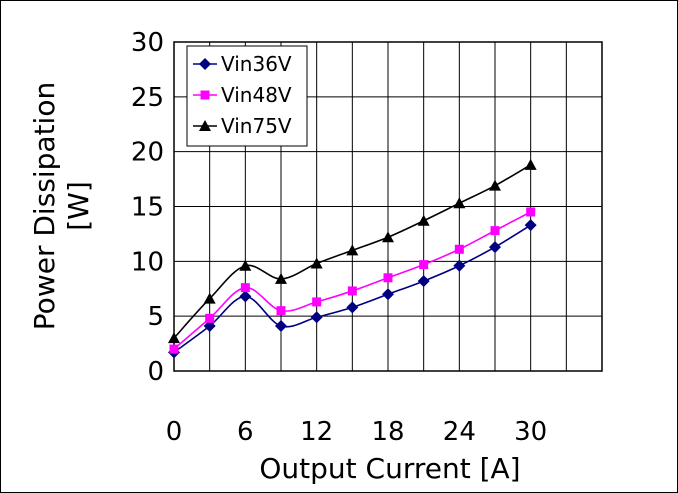 The image size is (678, 493). I want to click on x-axis-title: Output Current [A], so click(389, 468).